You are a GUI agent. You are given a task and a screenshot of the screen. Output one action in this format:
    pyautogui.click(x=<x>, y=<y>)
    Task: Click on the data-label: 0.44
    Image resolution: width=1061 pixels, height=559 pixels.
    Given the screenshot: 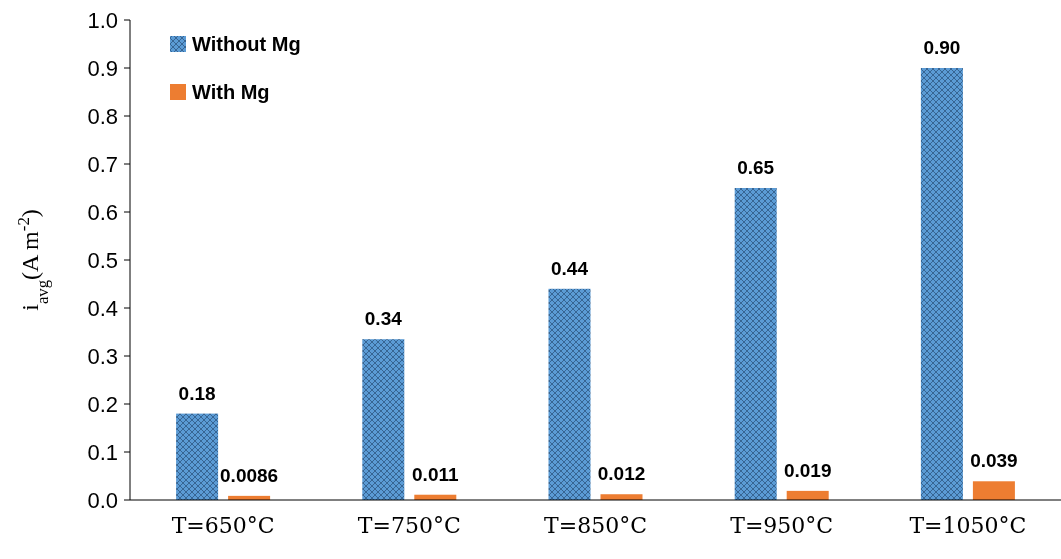 What is the action you would take?
    pyautogui.click(x=570, y=268)
    